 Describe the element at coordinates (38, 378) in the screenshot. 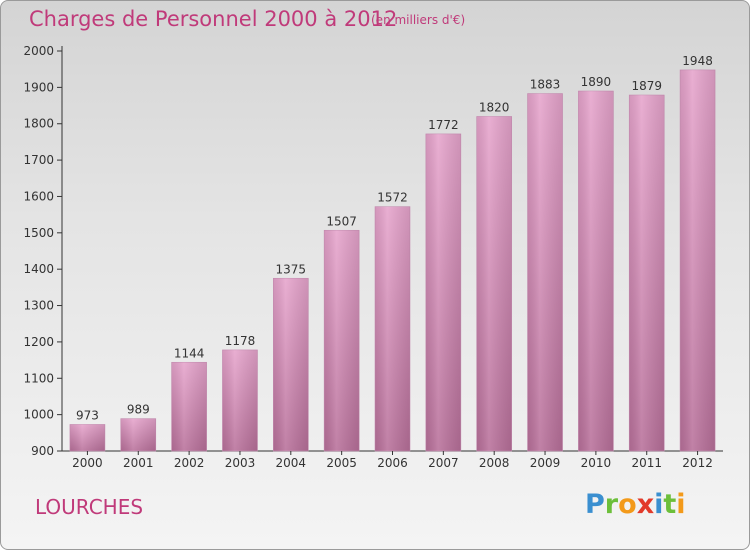

I see `y-tick-label: 1100` at that location.